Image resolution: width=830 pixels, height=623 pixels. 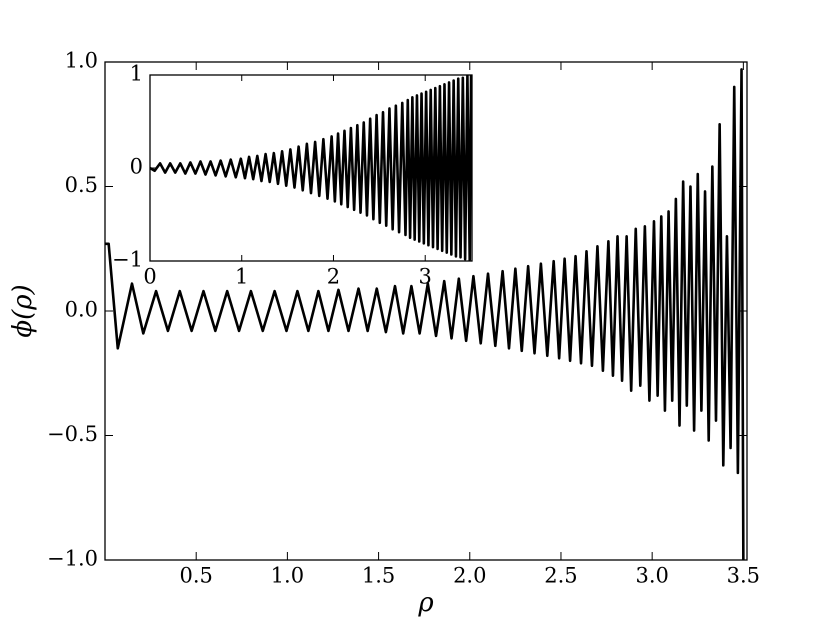 I want to click on data-line, so click(x=311, y=168).